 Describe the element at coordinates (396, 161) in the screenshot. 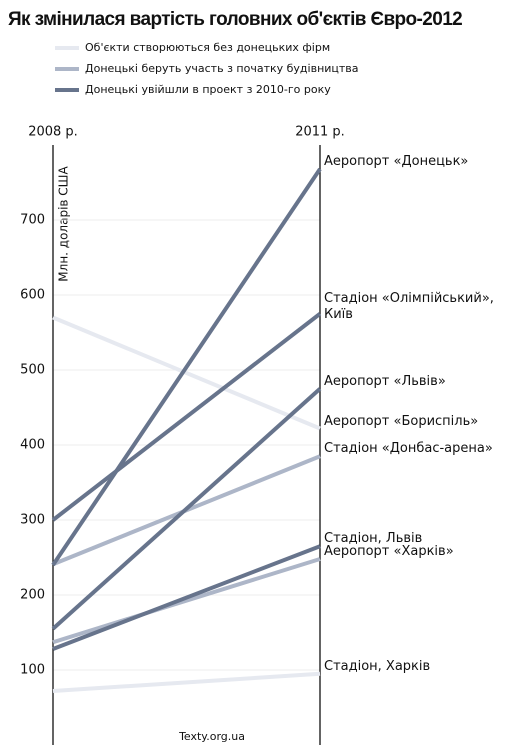

I see `series-label: Аеропорт «Донецьк»` at that location.